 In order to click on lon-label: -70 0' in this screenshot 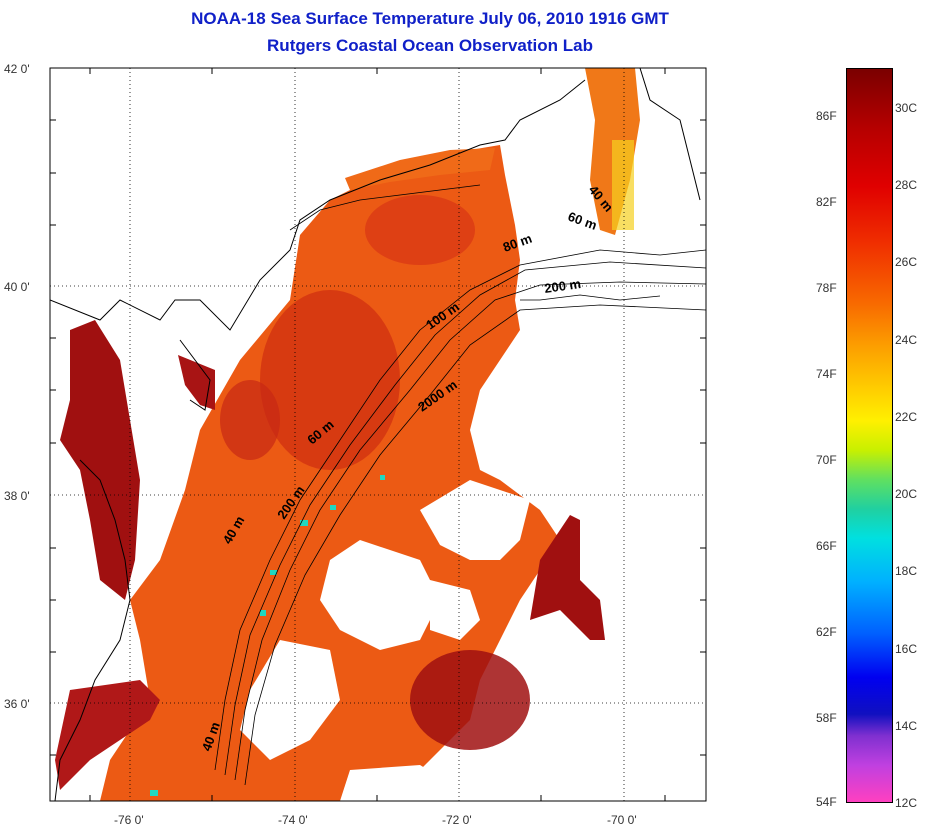, I will do `click(622, 820)`.